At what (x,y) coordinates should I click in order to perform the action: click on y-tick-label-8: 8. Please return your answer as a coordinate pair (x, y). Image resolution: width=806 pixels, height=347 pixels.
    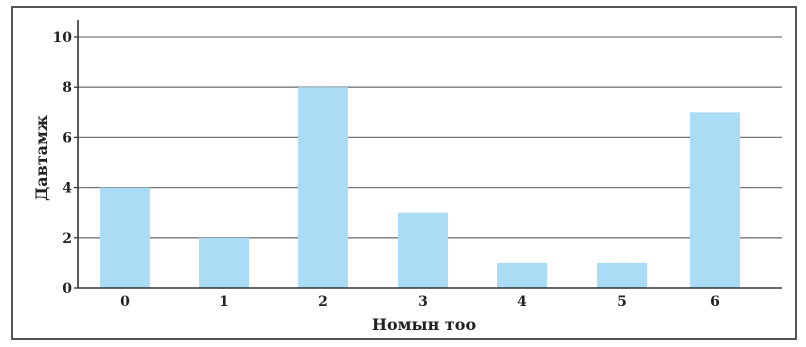
    Looking at the image, I should click on (67, 88).